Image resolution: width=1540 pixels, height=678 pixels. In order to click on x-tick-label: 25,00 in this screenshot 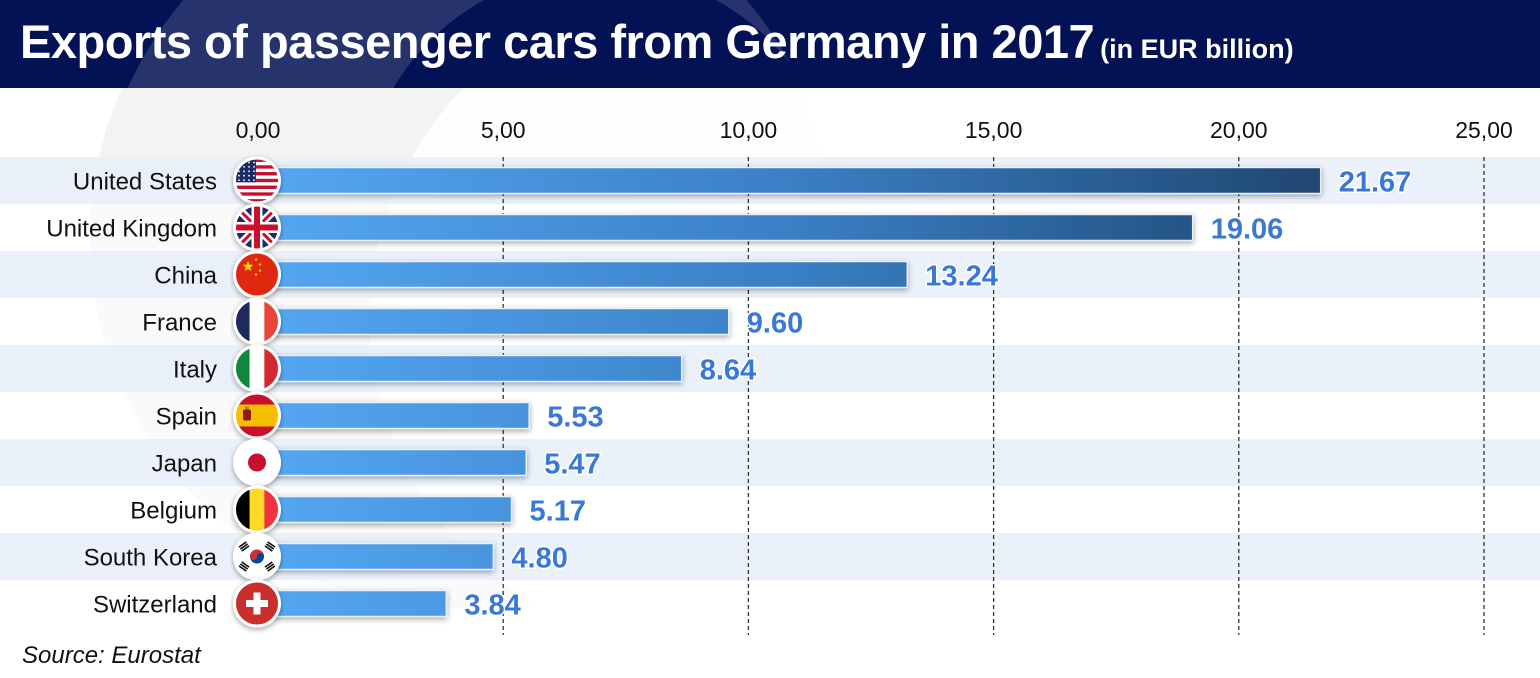, I will do `click(1484, 130)`.